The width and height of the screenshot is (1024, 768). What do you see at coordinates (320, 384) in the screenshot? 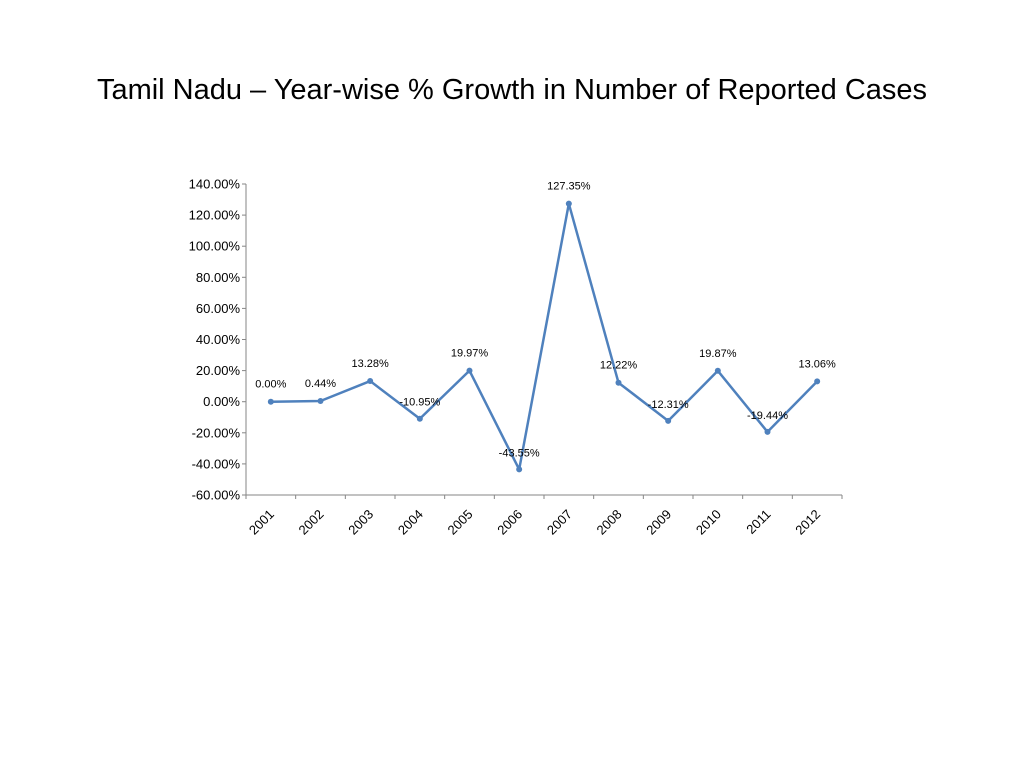
I see `data-label: 0.44%` at bounding box center [320, 384].